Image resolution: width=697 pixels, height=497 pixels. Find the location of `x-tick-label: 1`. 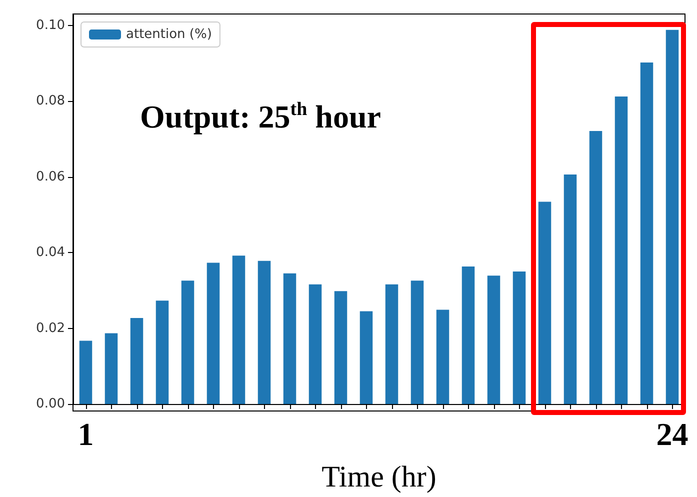

x-tick-label: 1 is located at coordinates (86, 434).